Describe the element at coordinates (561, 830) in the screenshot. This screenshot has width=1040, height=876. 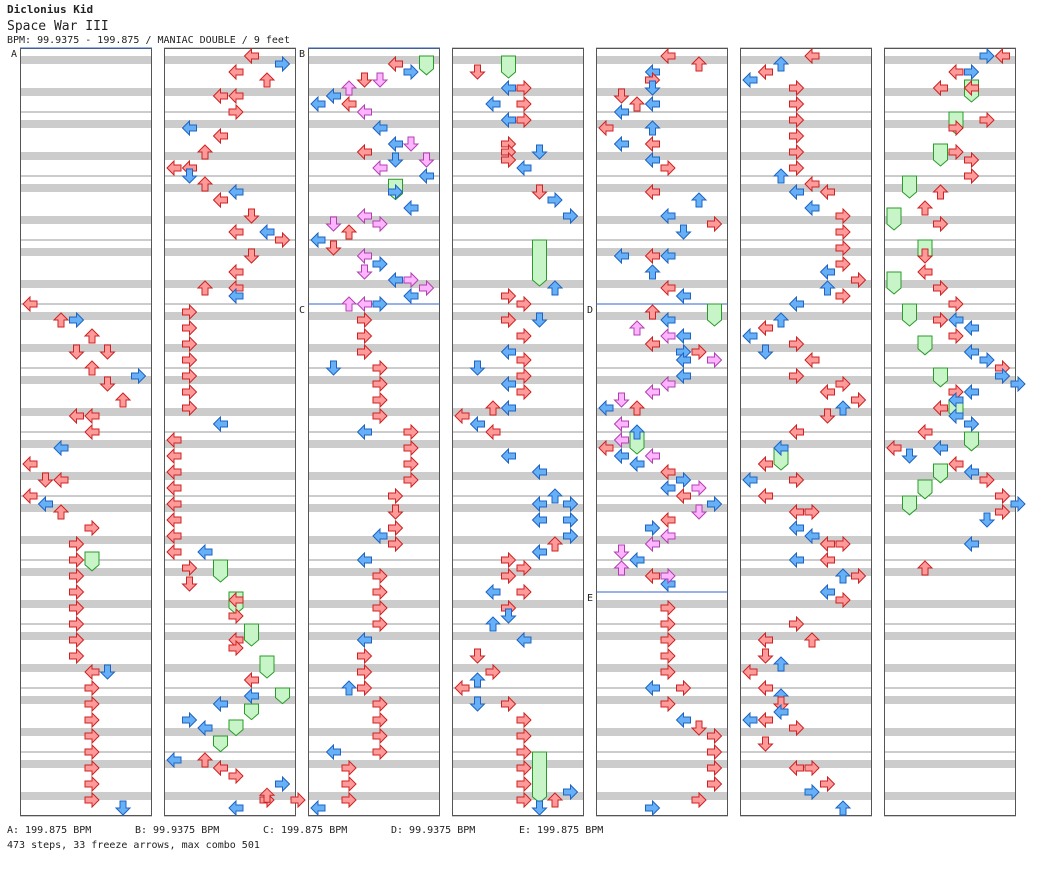
I see `bpm-legend-e: E: 199.875 BPM` at that location.